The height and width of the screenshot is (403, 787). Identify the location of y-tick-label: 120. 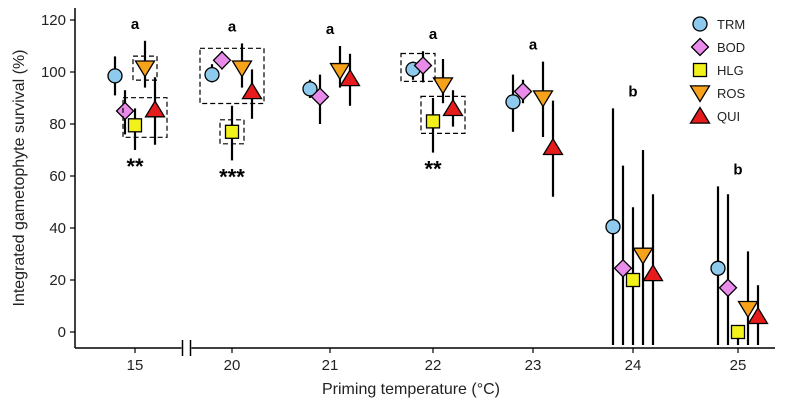
(53, 20).